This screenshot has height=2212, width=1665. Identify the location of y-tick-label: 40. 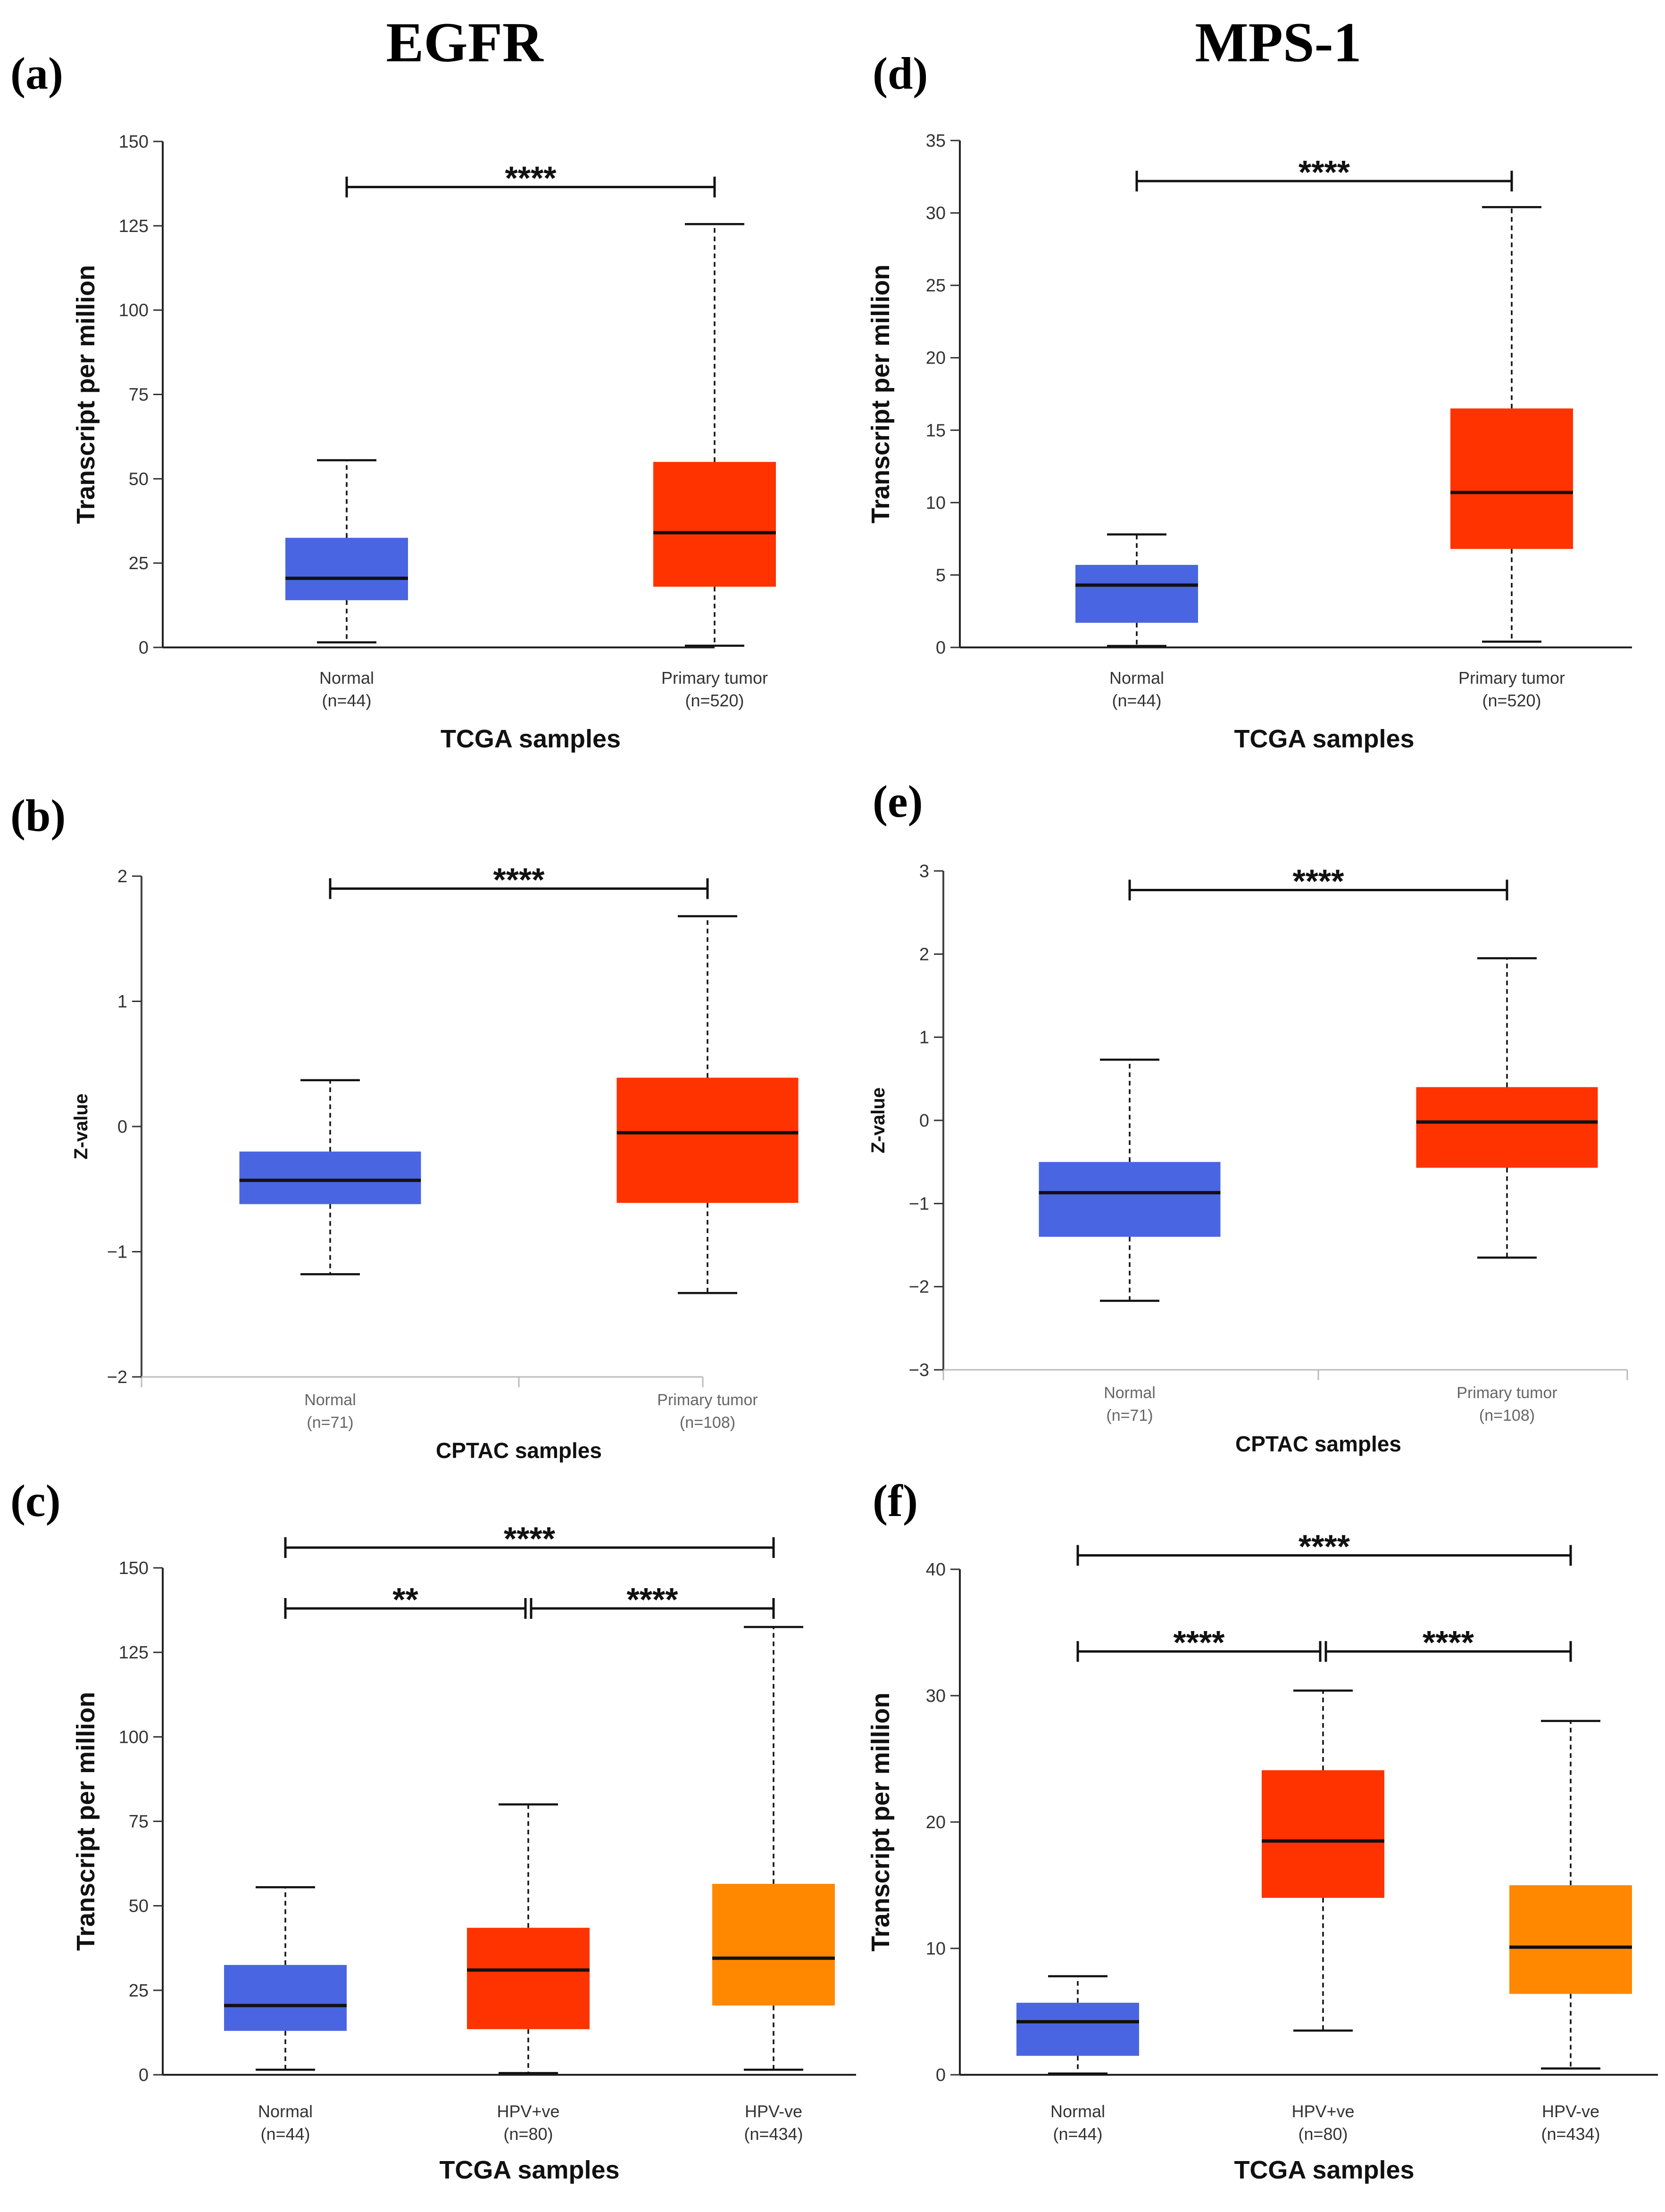
(936, 1570).